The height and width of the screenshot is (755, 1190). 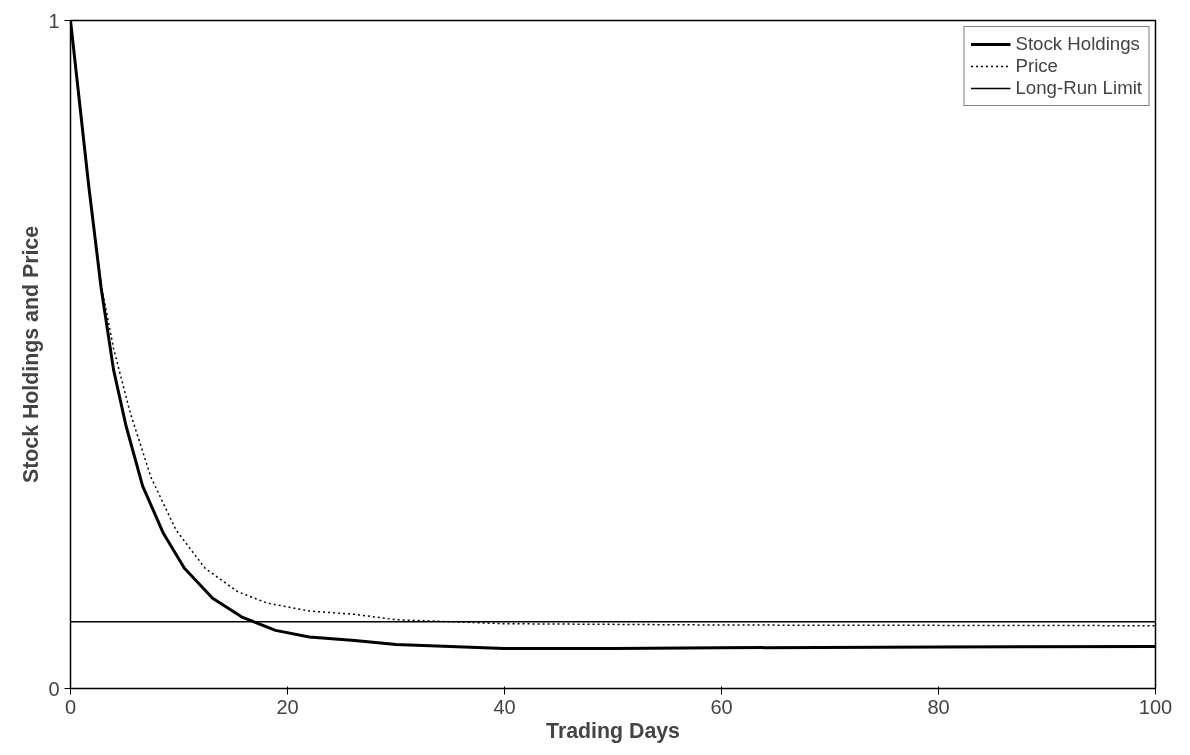 What do you see at coordinates (1036, 66) in the screenshot?
I see `legend-label: Price` at bounding box center [1036, 66].